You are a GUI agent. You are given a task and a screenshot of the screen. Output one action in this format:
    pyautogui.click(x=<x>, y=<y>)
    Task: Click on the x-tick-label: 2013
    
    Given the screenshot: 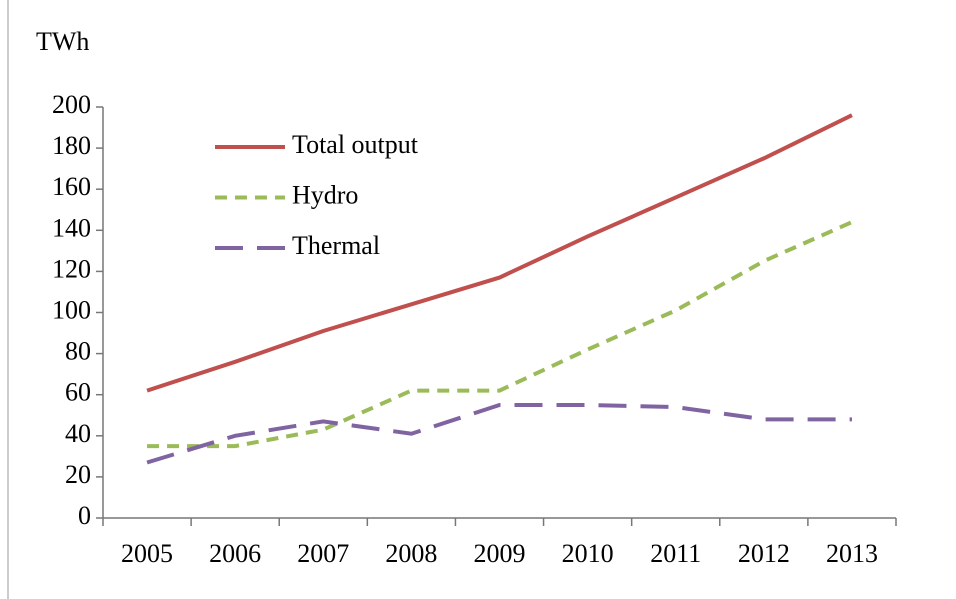 What is the action you would take?
    pyautogui.click(x=852, y=553)
    